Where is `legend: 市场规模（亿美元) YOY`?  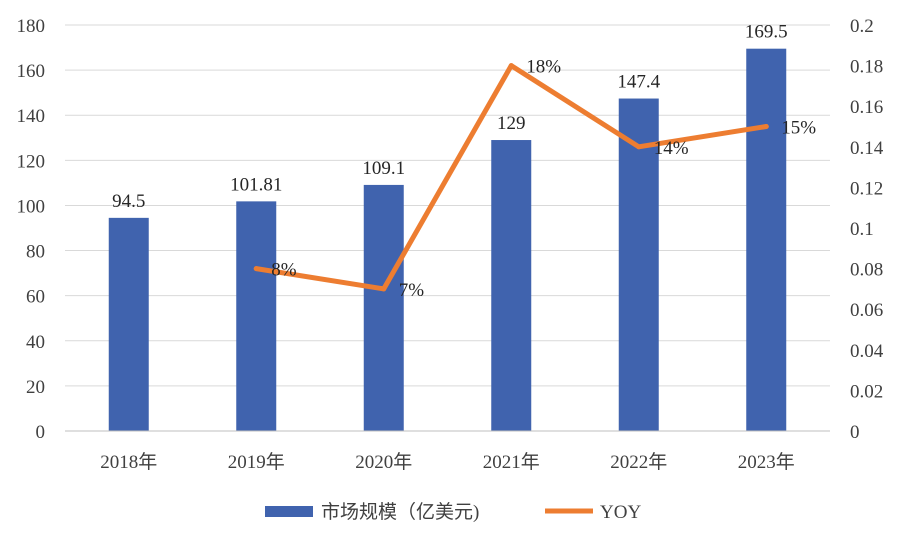 legend: 市场规模（亿美元) YOY is located at coordinates (453, 512).